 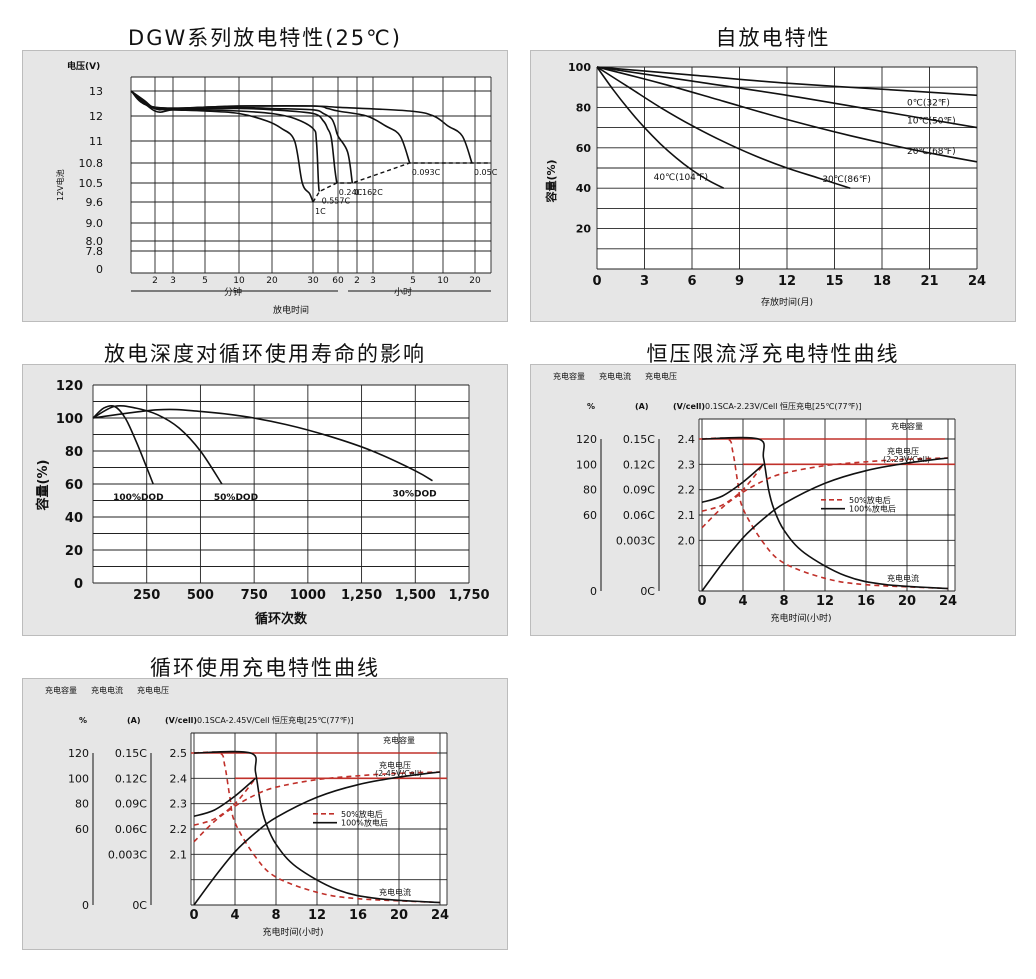 What do you see at coordinates (870, 500) in the screenshot?
I see `chart4-legend-50: 50%放电后` at bounding box center [870, 500].